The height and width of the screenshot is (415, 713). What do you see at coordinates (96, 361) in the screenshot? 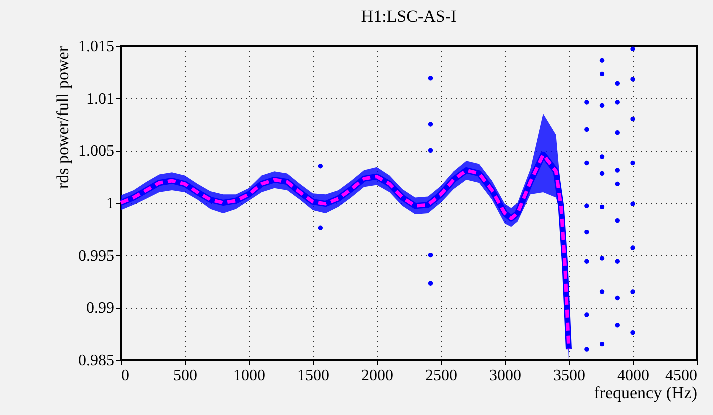
I see `y-tick-label: 0.985` at bounding box center [96, 361].